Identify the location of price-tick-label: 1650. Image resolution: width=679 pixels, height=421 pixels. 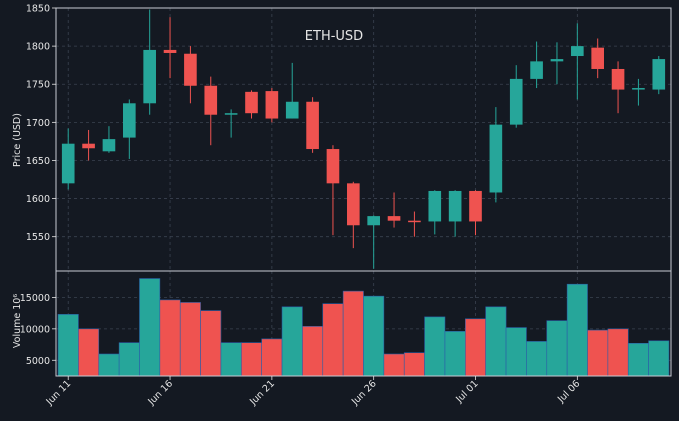
(38, 161).